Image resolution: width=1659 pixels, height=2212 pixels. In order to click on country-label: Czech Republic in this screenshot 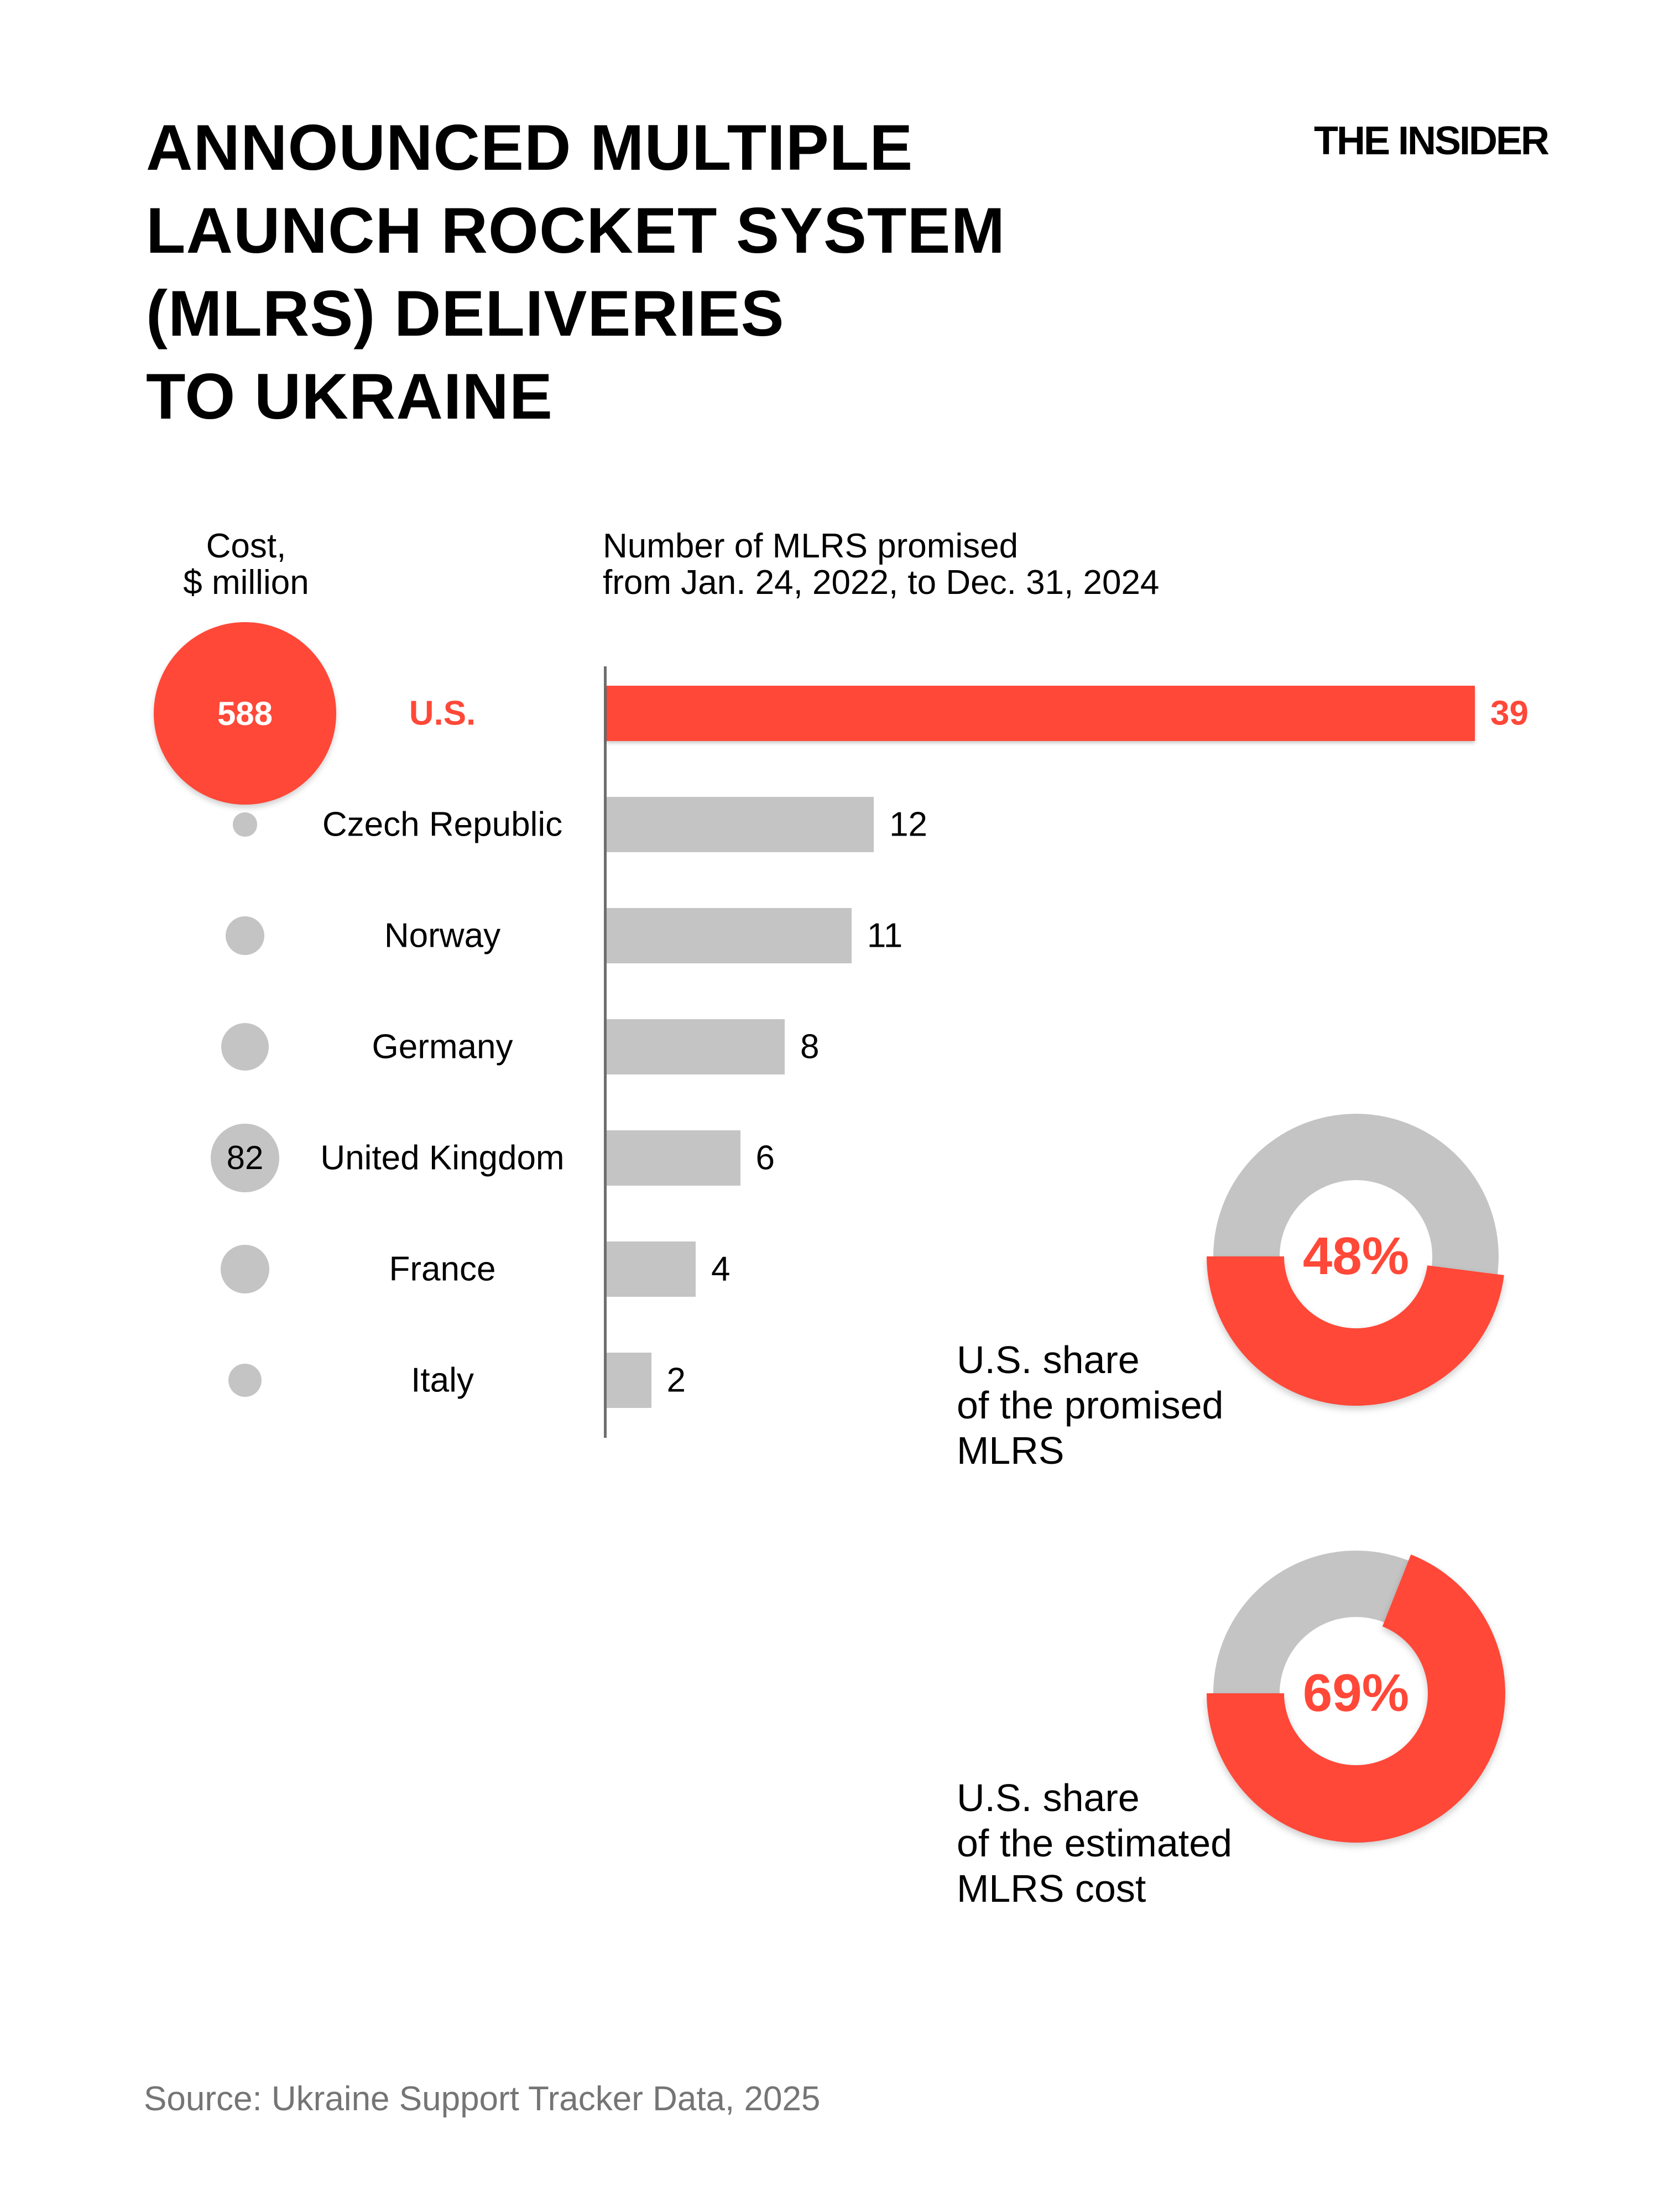, I will do `click(443, 825)`.